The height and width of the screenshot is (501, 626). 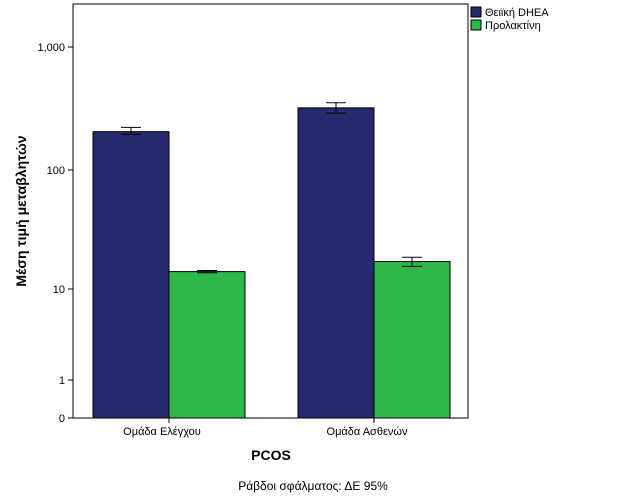 What do you see at coordinates (271, 455) in the screenshot?
I see `x-axis-title: PCOS` at bounding box center [271, 455].